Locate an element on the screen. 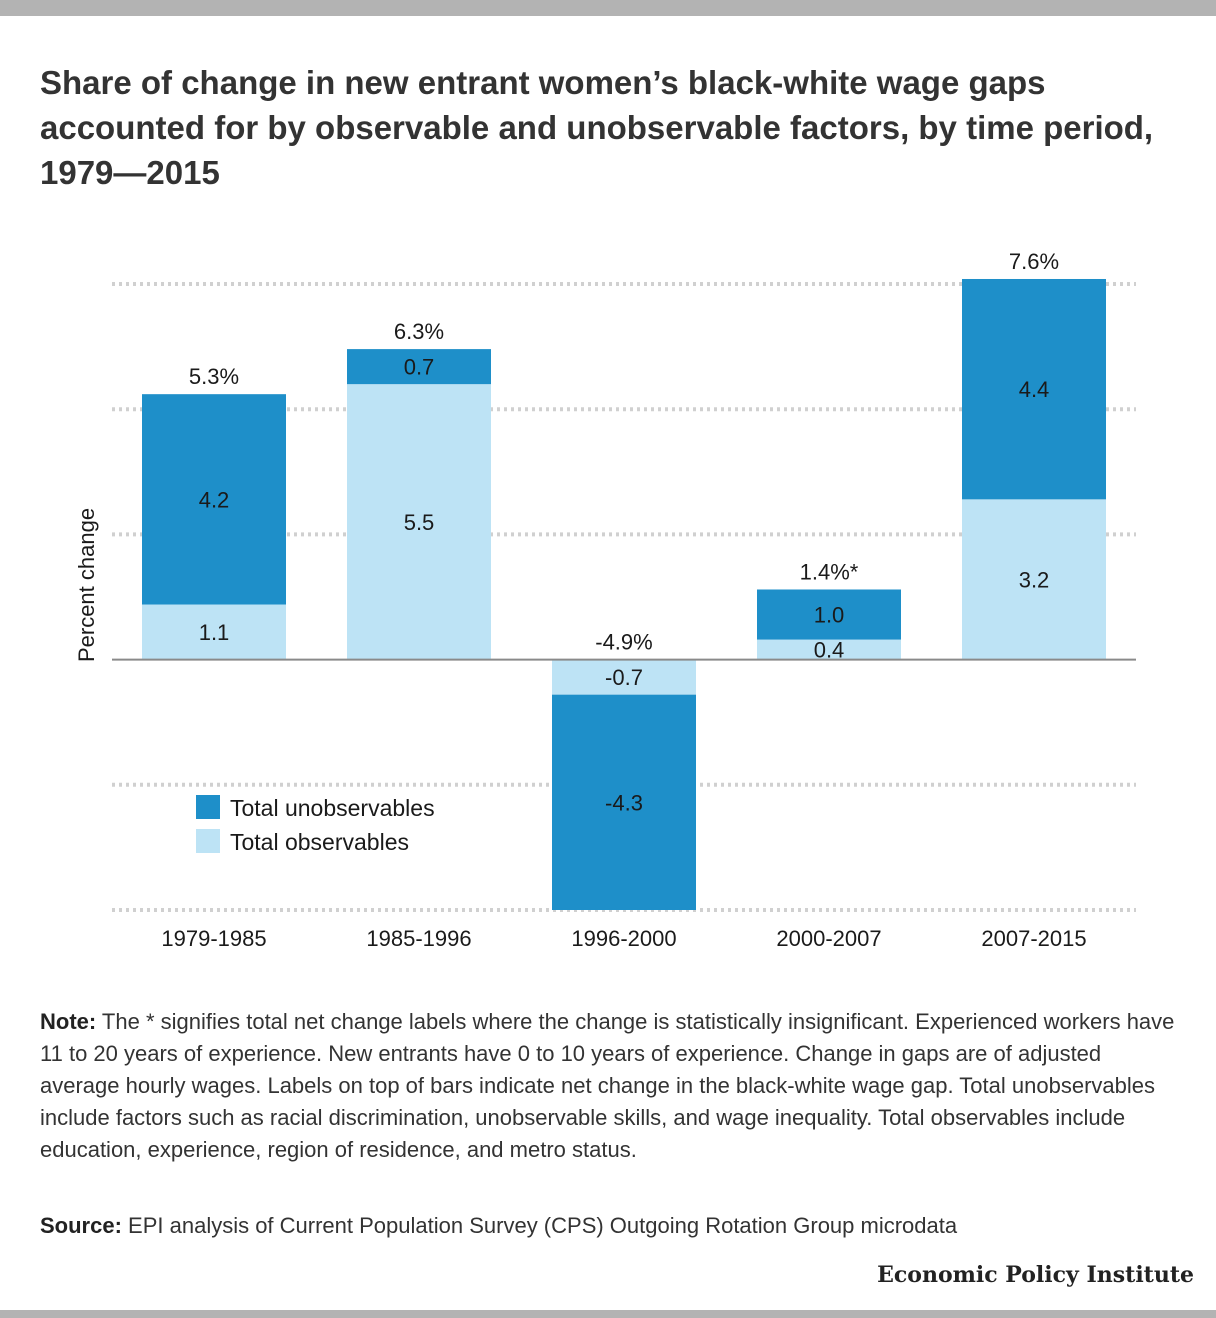 The height and width of the screenshot is (1318, 1216). x-tick-label: 2000-2007 is located at coordinates (828, 938).